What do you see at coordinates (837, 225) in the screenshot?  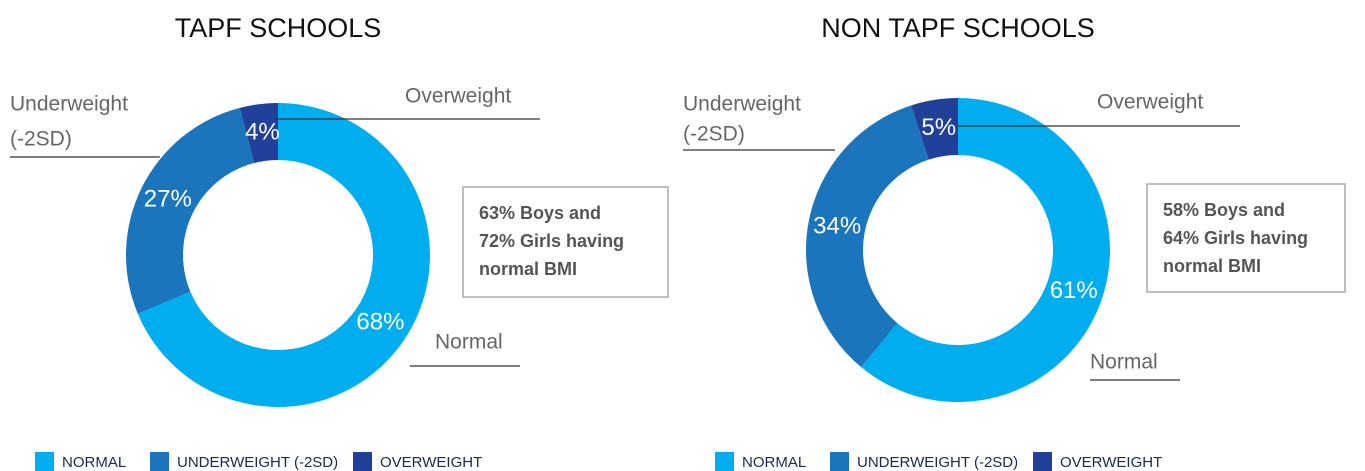 I see `value-label: 34%` at bounding box center [837, 225].